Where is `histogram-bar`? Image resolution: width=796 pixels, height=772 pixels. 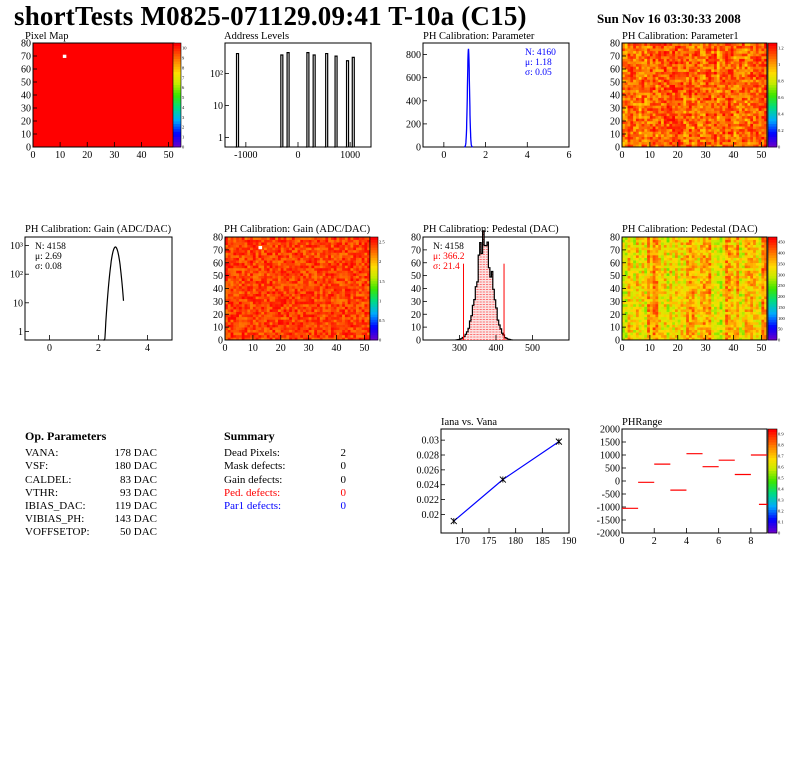 histogram-bar is located at coordinates (314, 101).